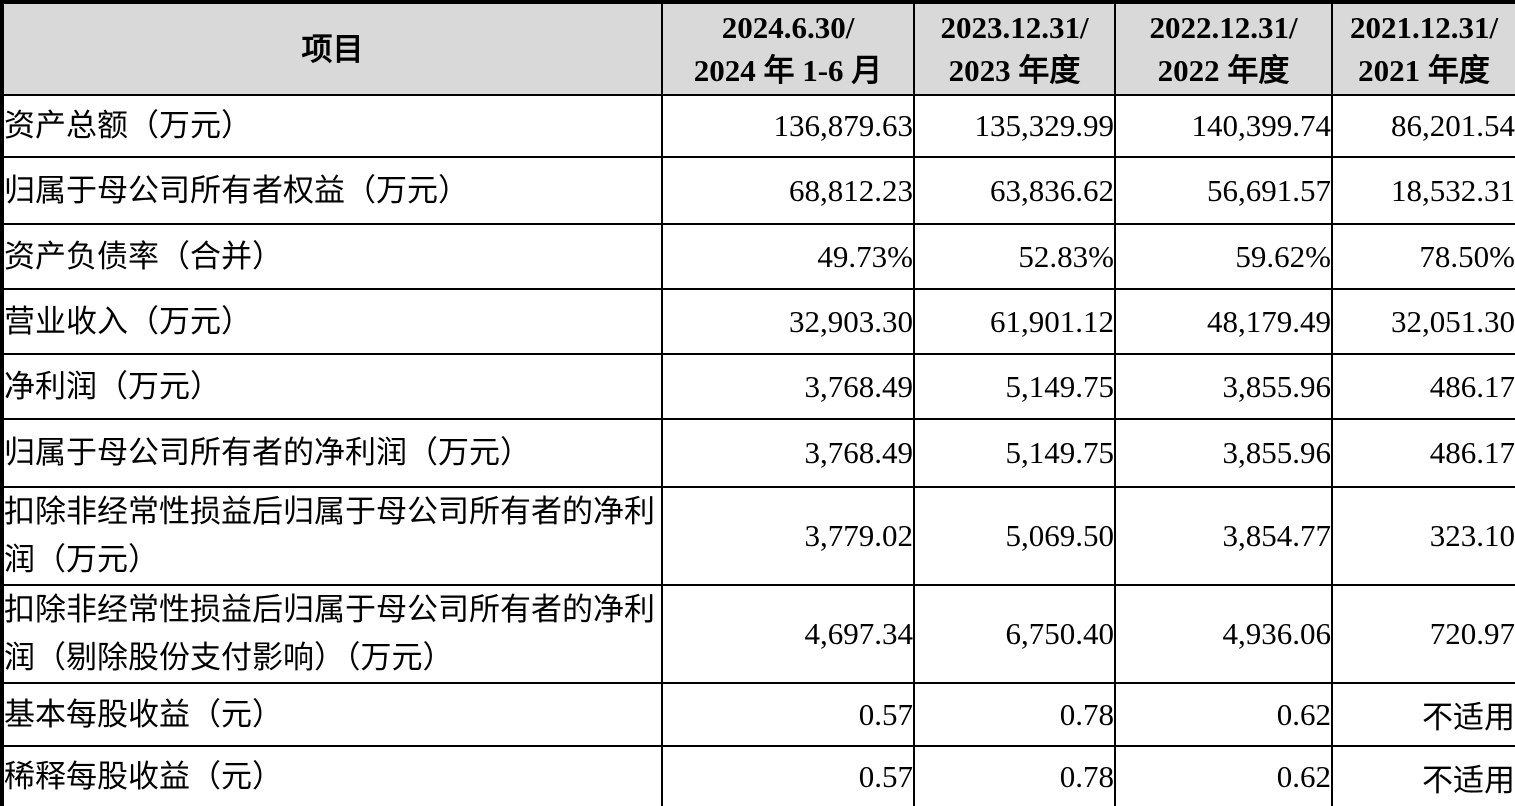  I want to click on cell-value: 6,750.40, so click(1014, 634).